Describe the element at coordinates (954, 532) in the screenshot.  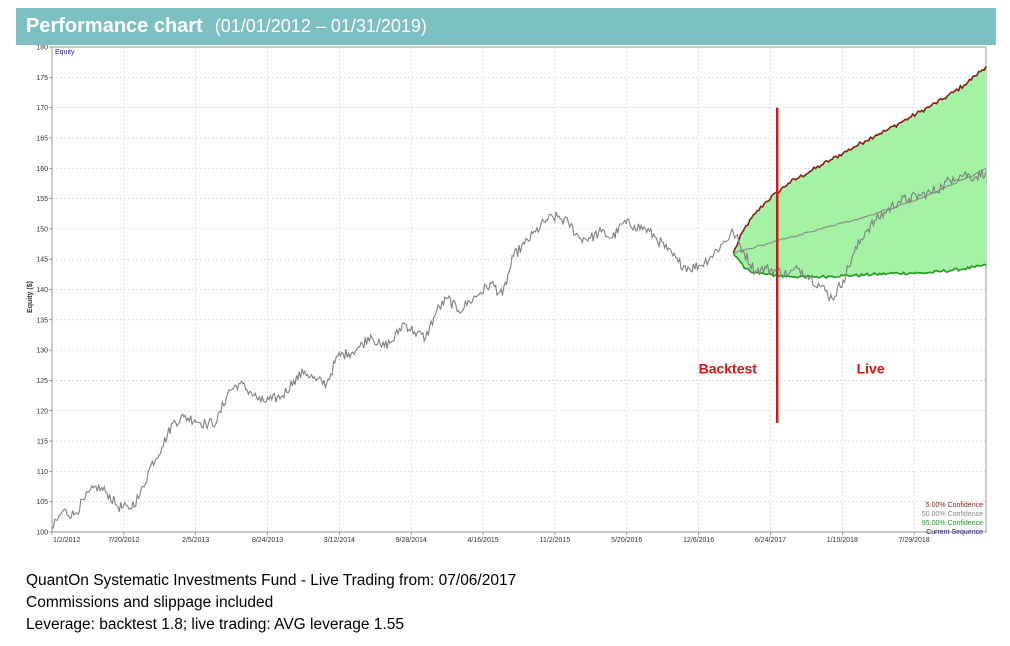
I see `legend-item: Current Sequence` at that location.